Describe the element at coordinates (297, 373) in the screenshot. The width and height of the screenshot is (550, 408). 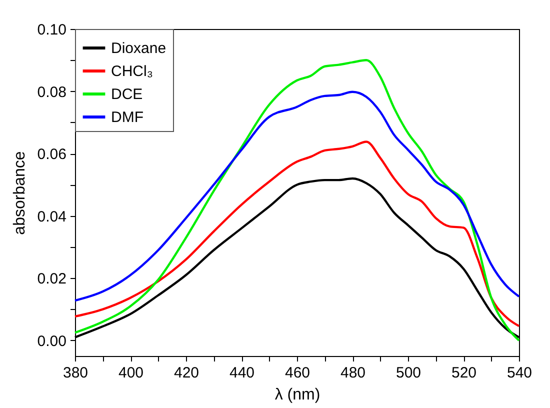
I see `x-tick-label: 460` at that location.